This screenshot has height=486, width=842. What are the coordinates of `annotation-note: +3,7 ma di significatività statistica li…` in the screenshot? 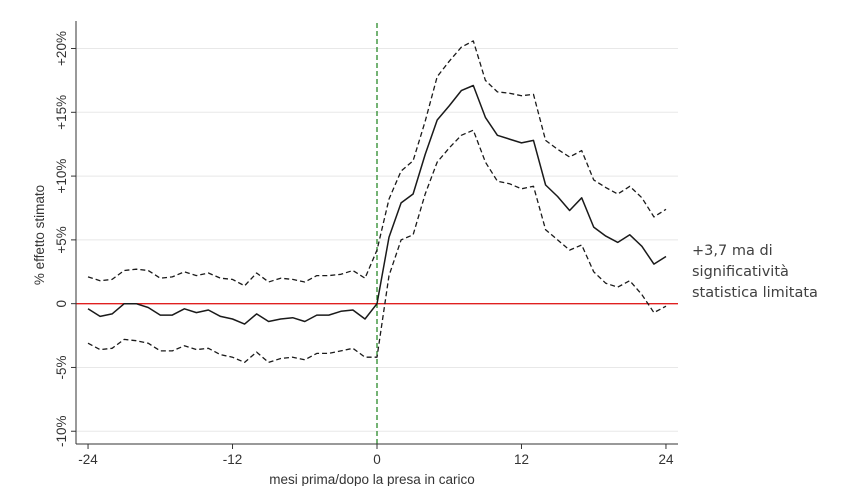 It's located at (766, 272).